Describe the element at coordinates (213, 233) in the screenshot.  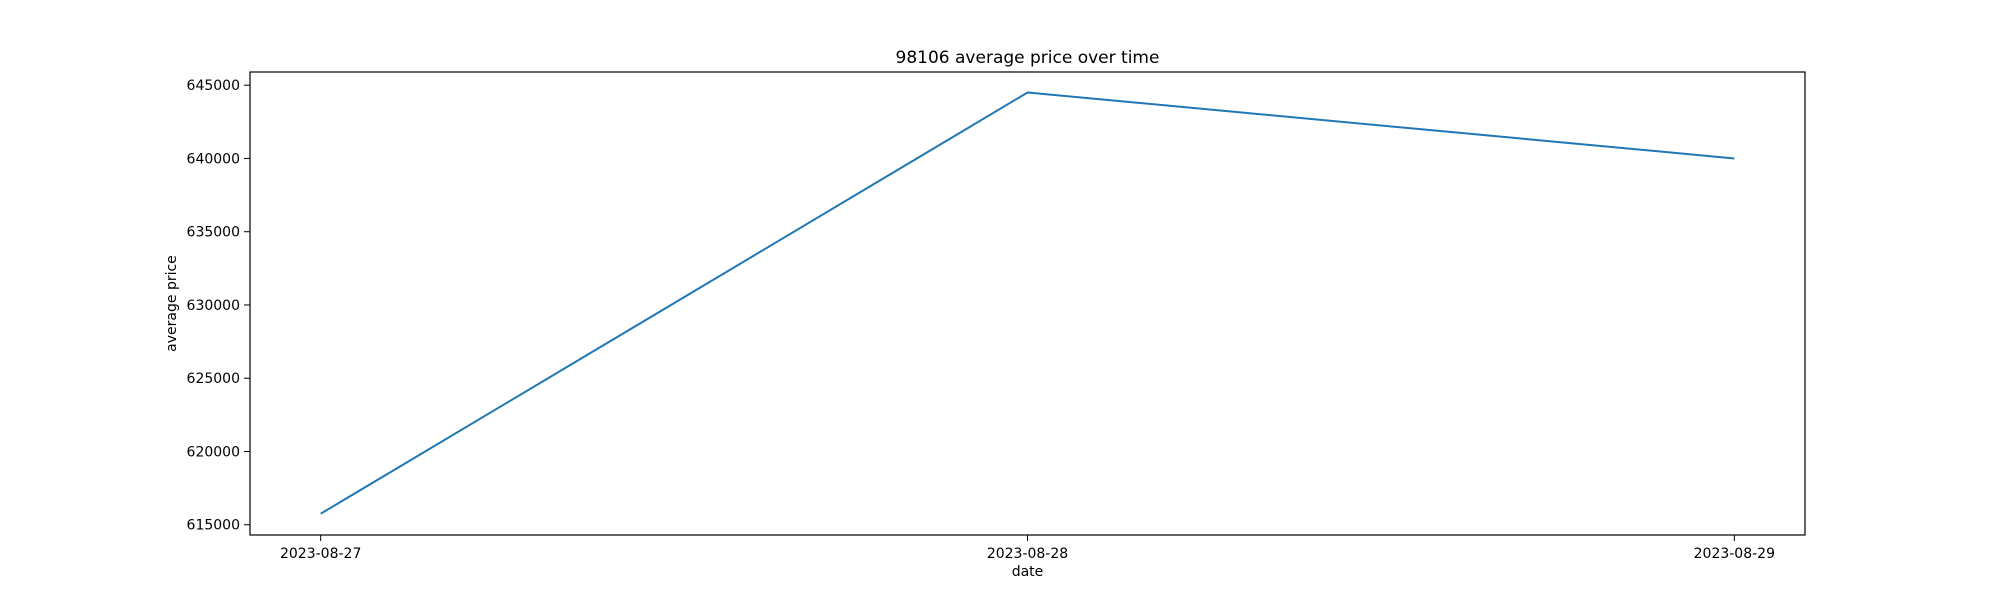
I see `y-tick-label: 635000` at that location.